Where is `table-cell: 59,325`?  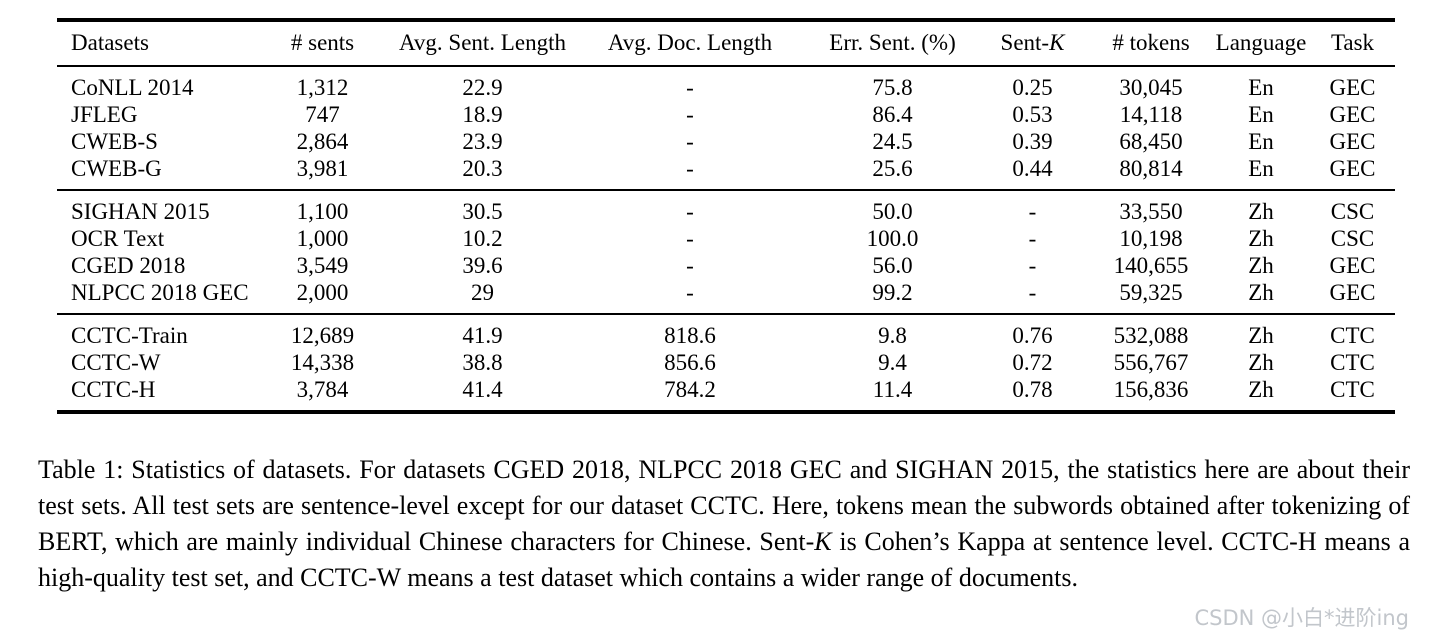 table-cell: 59,325 is located at coordinates (1151, 292).